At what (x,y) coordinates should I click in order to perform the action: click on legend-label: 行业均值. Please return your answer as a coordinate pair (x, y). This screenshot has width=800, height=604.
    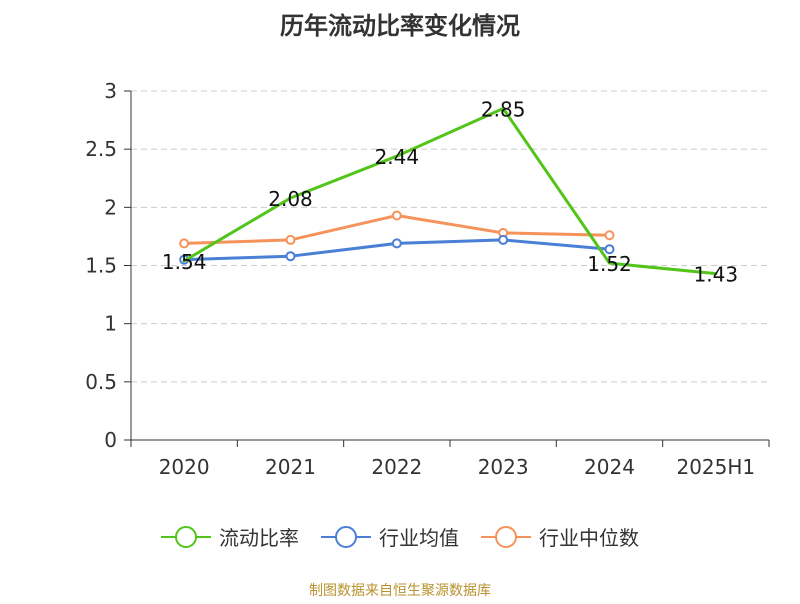
    Looking at the image, I should click on (419, 538).